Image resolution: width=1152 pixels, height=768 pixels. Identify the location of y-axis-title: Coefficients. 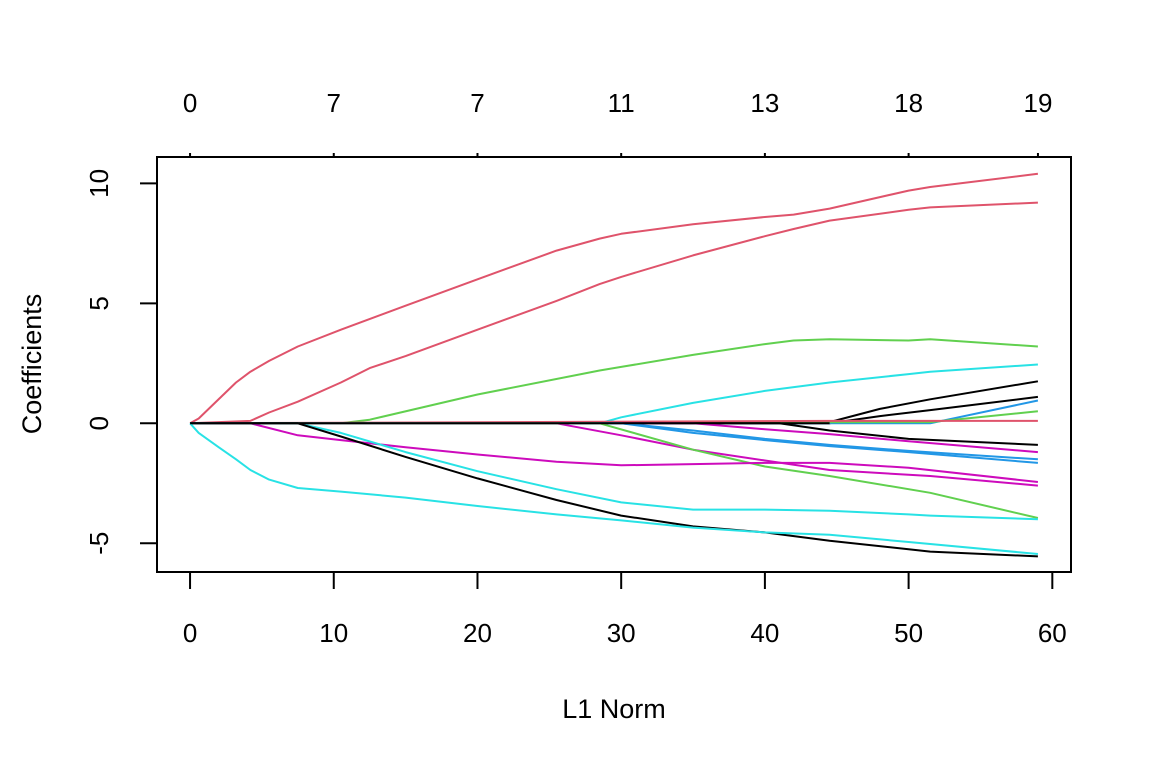
(32, 364).